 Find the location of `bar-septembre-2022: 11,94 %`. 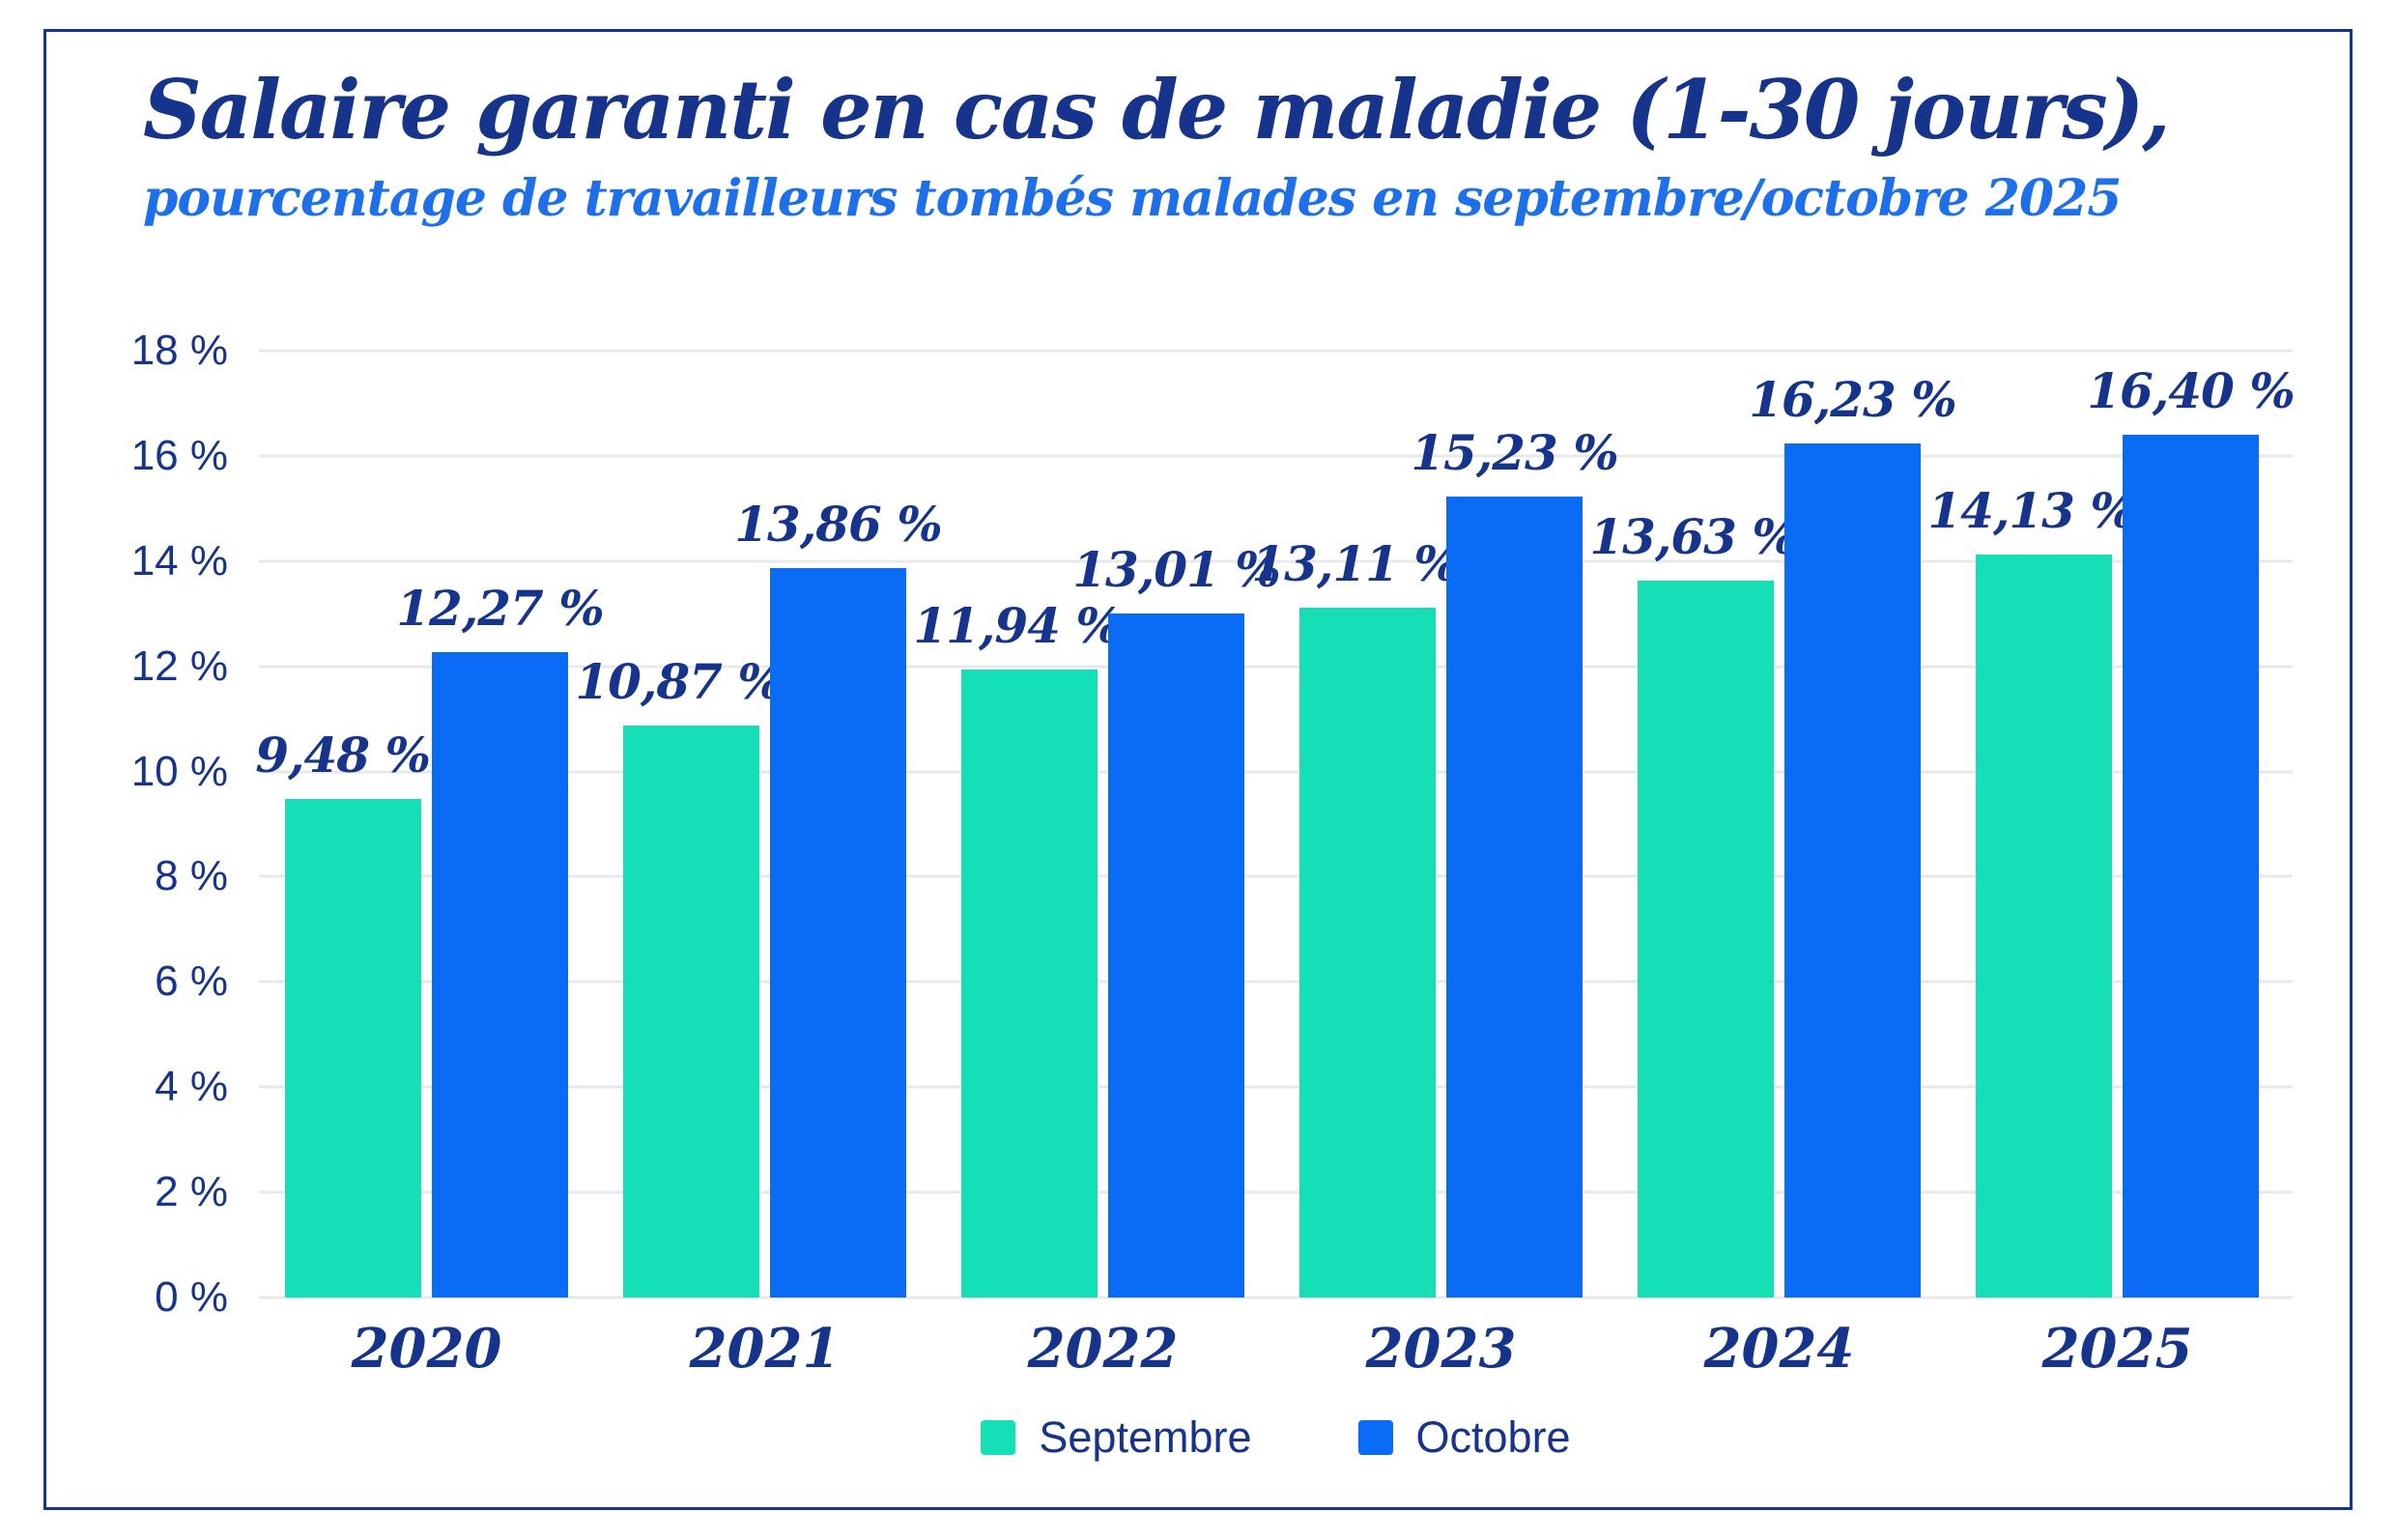

bar-septembre-2022: 11,94 % is located at coordinates (1017, 947).